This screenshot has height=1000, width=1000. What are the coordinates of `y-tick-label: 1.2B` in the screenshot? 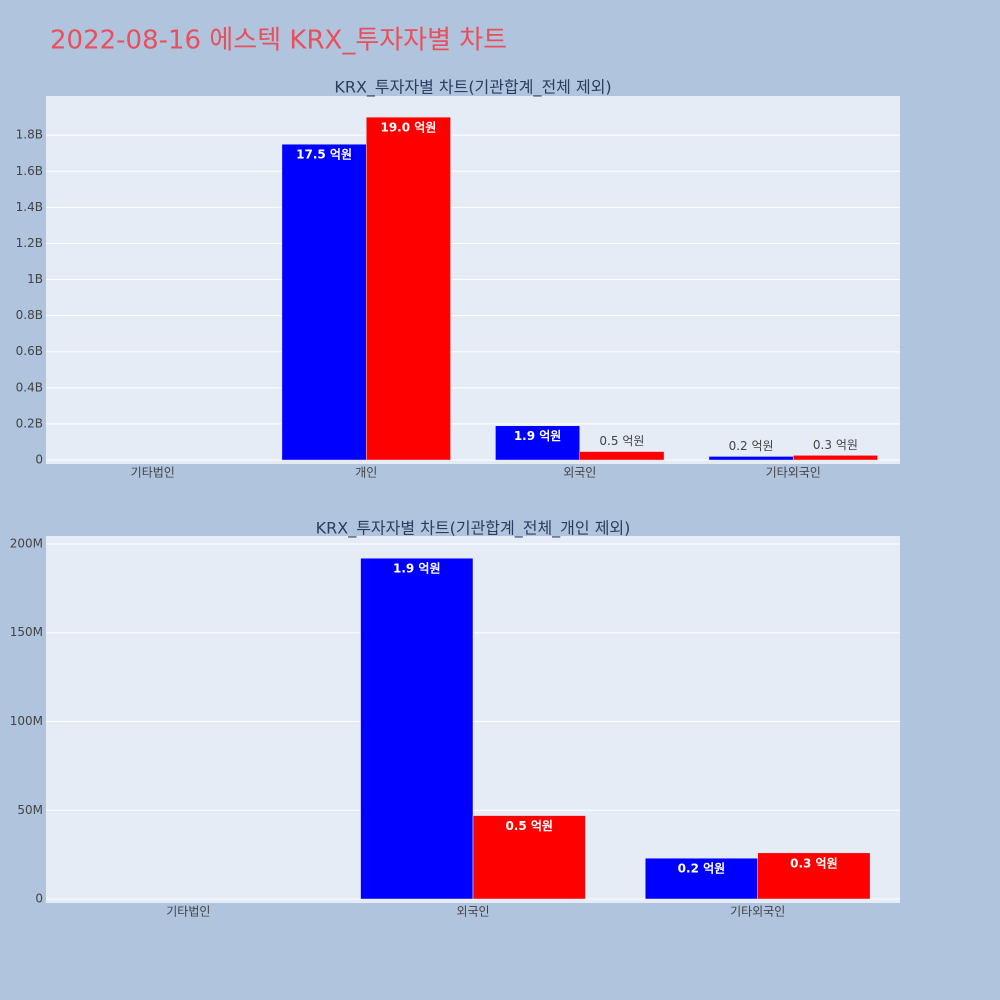 It's located at (29, 243).